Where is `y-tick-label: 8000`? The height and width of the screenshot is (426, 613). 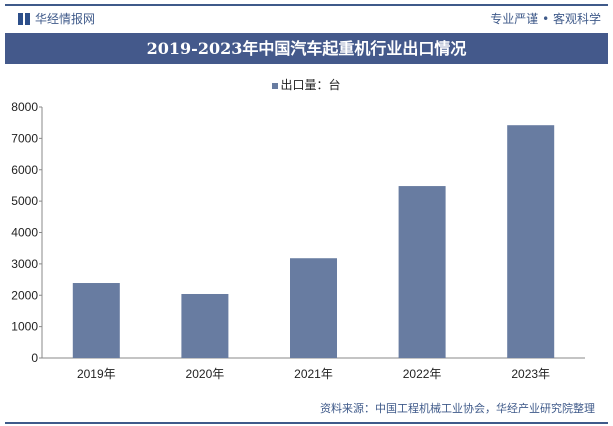
y-tick-label: 8000 is located at coordinates (24, 107).